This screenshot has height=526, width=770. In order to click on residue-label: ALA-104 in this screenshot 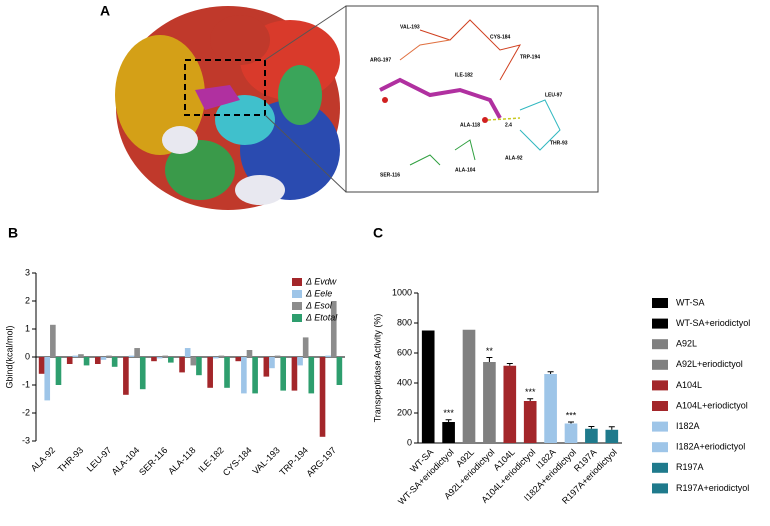, I will do `click(465, 170)`.